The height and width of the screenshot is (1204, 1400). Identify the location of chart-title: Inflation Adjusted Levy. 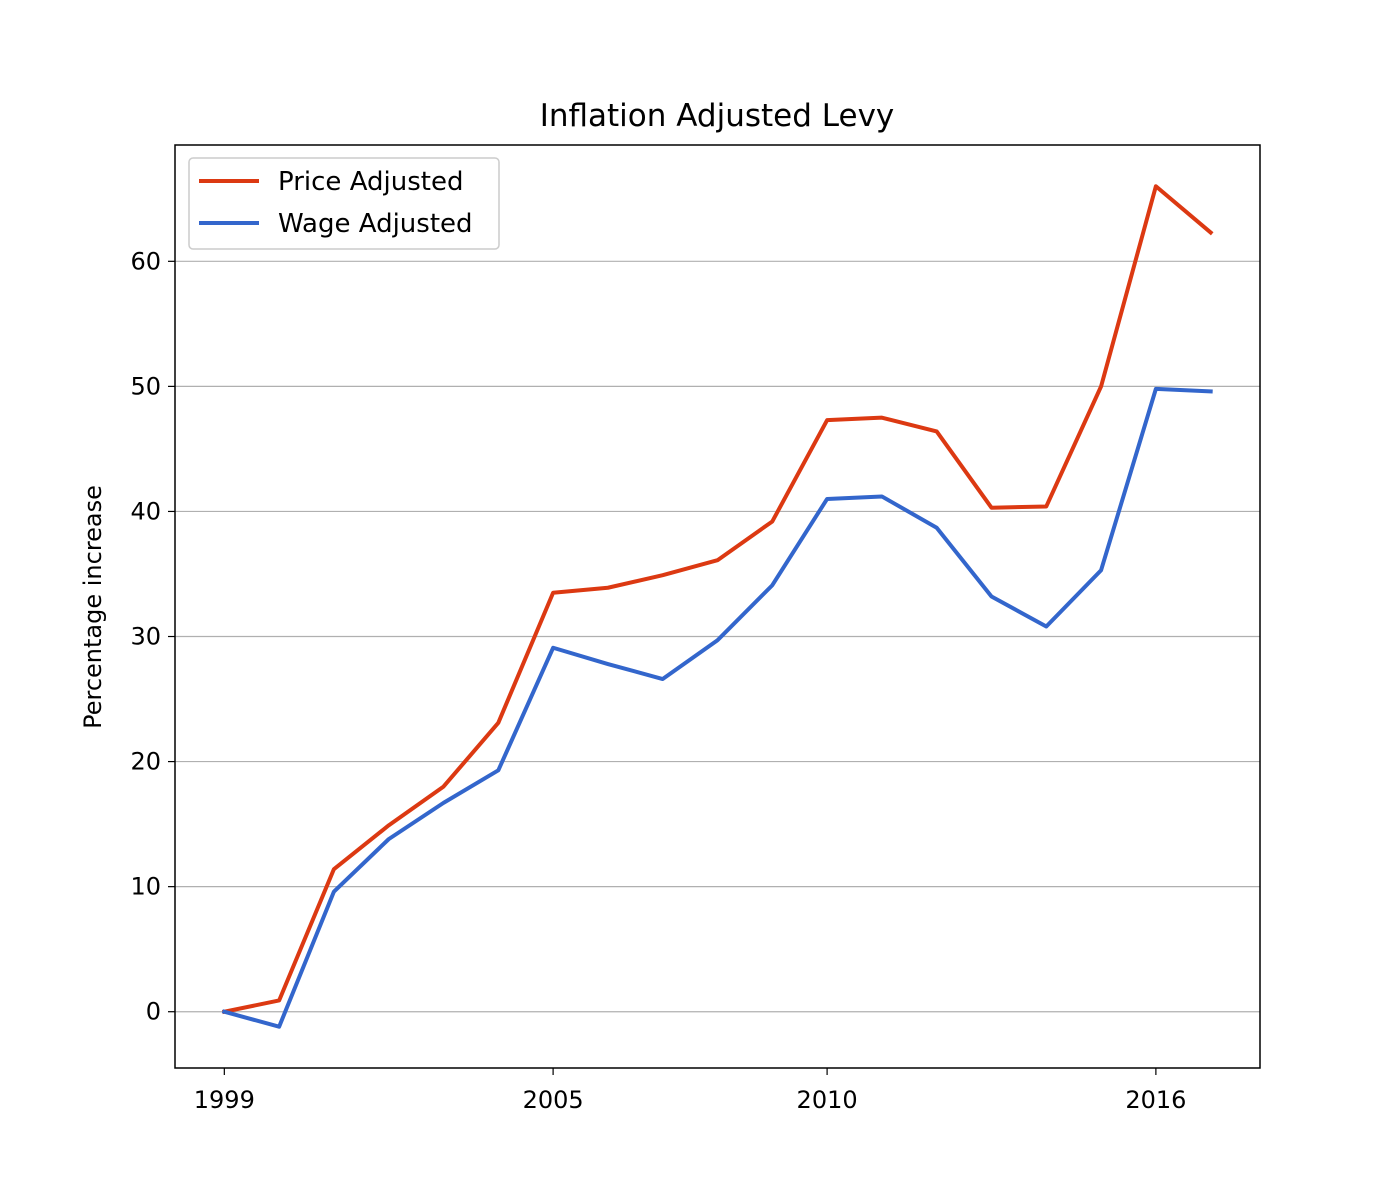
(717, 116).